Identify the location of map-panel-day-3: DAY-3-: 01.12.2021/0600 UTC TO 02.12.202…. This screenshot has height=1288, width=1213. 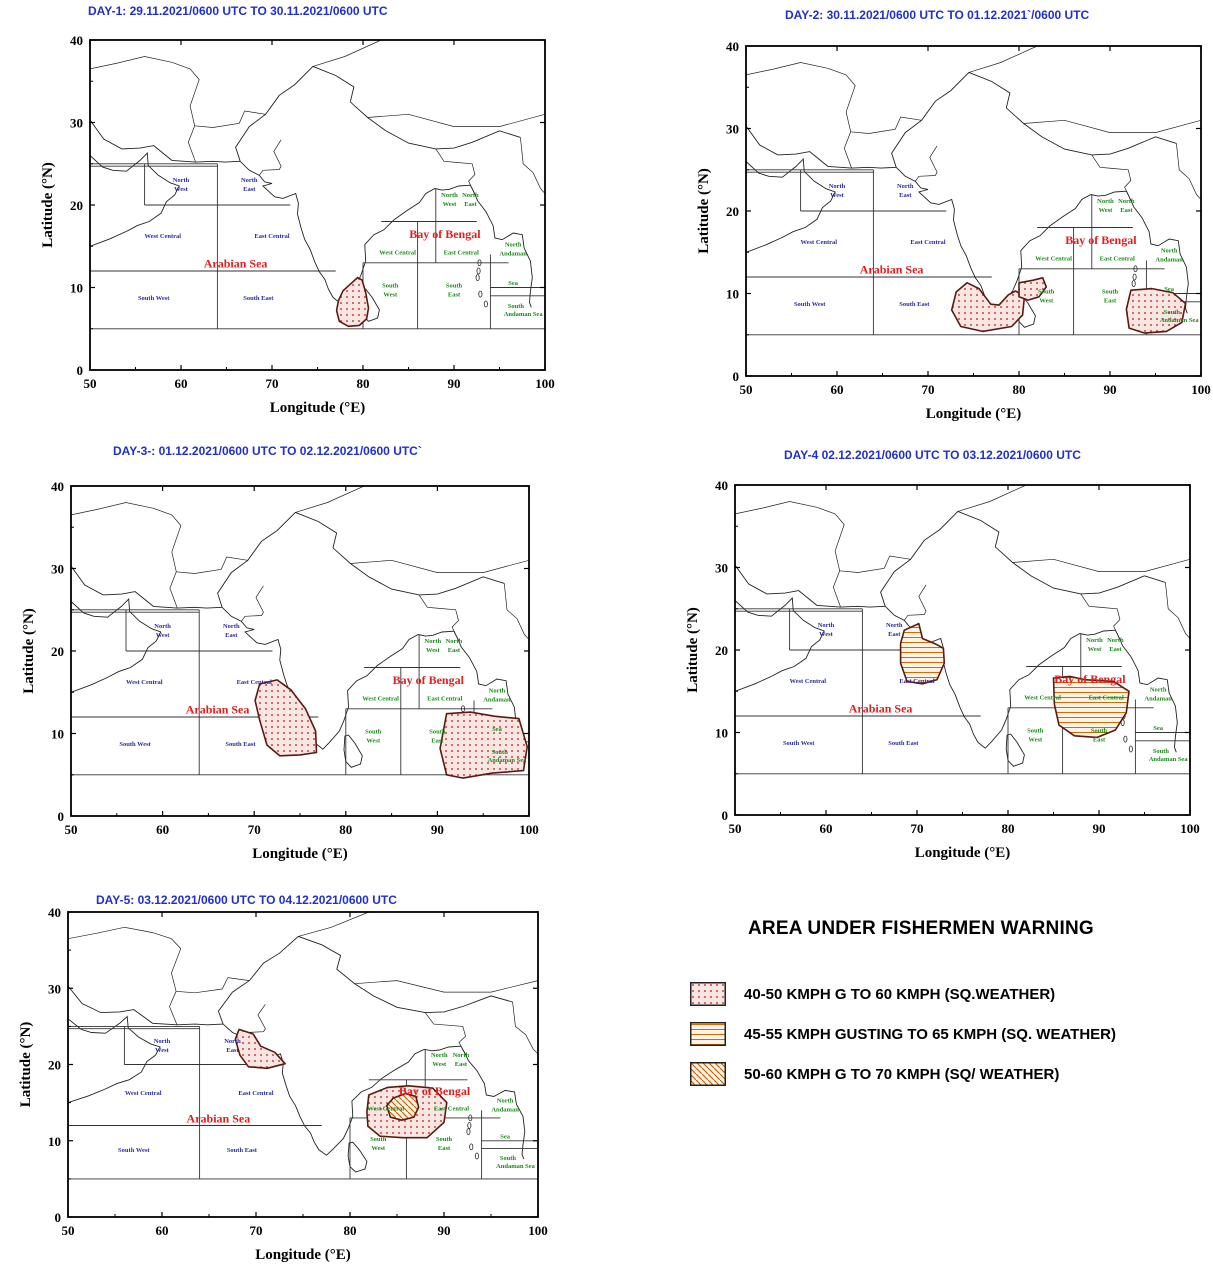
(277, 657).